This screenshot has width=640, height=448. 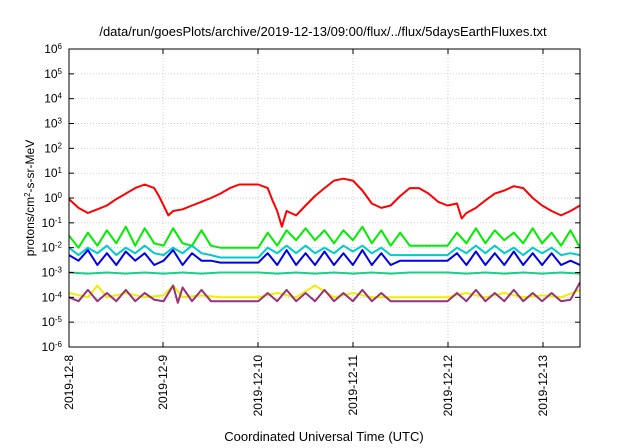 What do you see at coordinates (69, 382) in the screenshot?
I see `x-tick-label: 2019-12-8` at bounding box center [69, 382].